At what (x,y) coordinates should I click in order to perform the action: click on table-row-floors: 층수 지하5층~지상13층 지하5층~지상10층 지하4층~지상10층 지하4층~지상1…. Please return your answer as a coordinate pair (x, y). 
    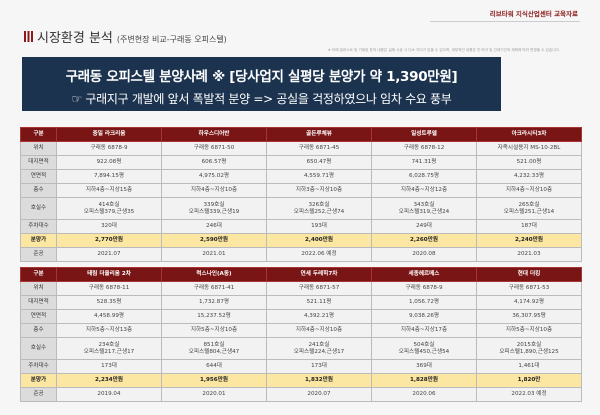
    Looking at the image, I should click on (301, 330).